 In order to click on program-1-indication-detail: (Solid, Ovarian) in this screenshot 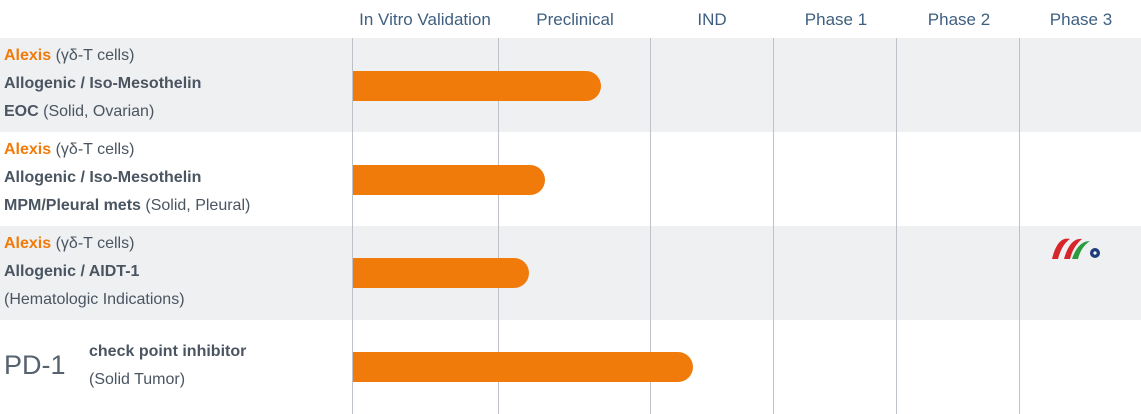, I will do `click(99, 111)`.